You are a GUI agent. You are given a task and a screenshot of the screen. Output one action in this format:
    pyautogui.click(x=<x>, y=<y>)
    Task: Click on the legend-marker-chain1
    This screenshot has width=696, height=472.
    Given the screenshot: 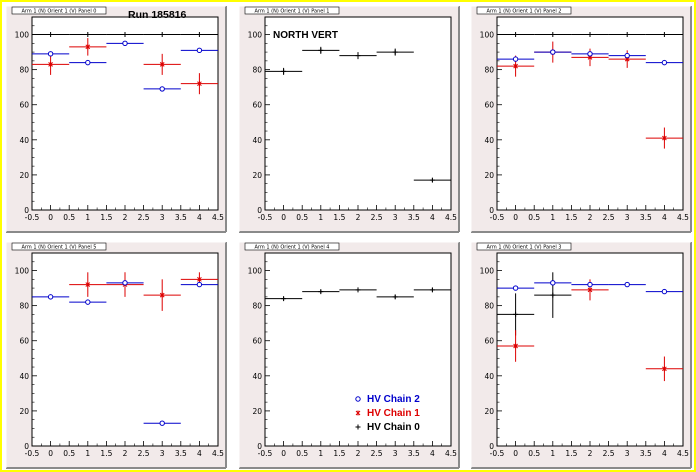 What is the action you would take?
    pyautogui.click(x=358, y=413)
    